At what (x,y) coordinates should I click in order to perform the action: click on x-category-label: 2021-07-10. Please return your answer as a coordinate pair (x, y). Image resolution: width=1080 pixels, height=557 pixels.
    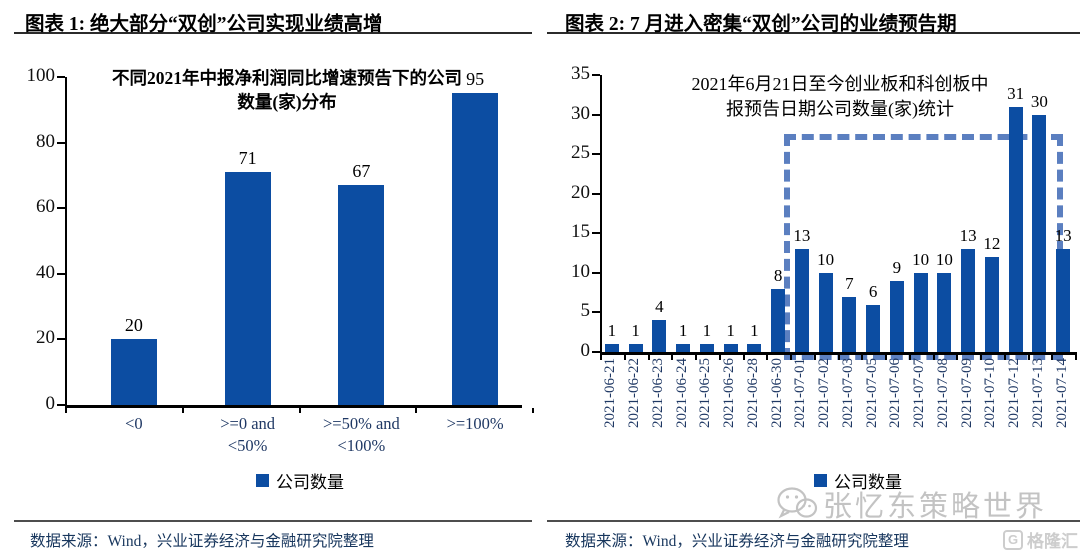
    Looking at the image, I should click on (990, 393).